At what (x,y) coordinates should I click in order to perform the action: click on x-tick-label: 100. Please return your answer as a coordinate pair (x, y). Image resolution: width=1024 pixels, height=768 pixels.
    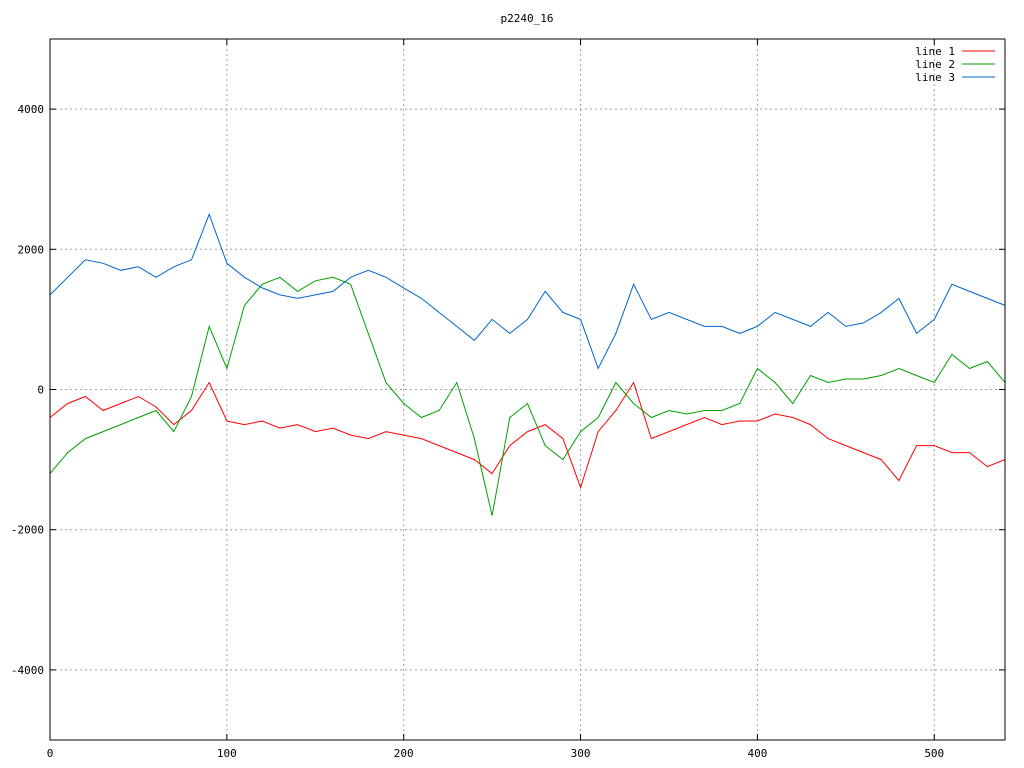
    Looking at the image, I should click on (227, 753).